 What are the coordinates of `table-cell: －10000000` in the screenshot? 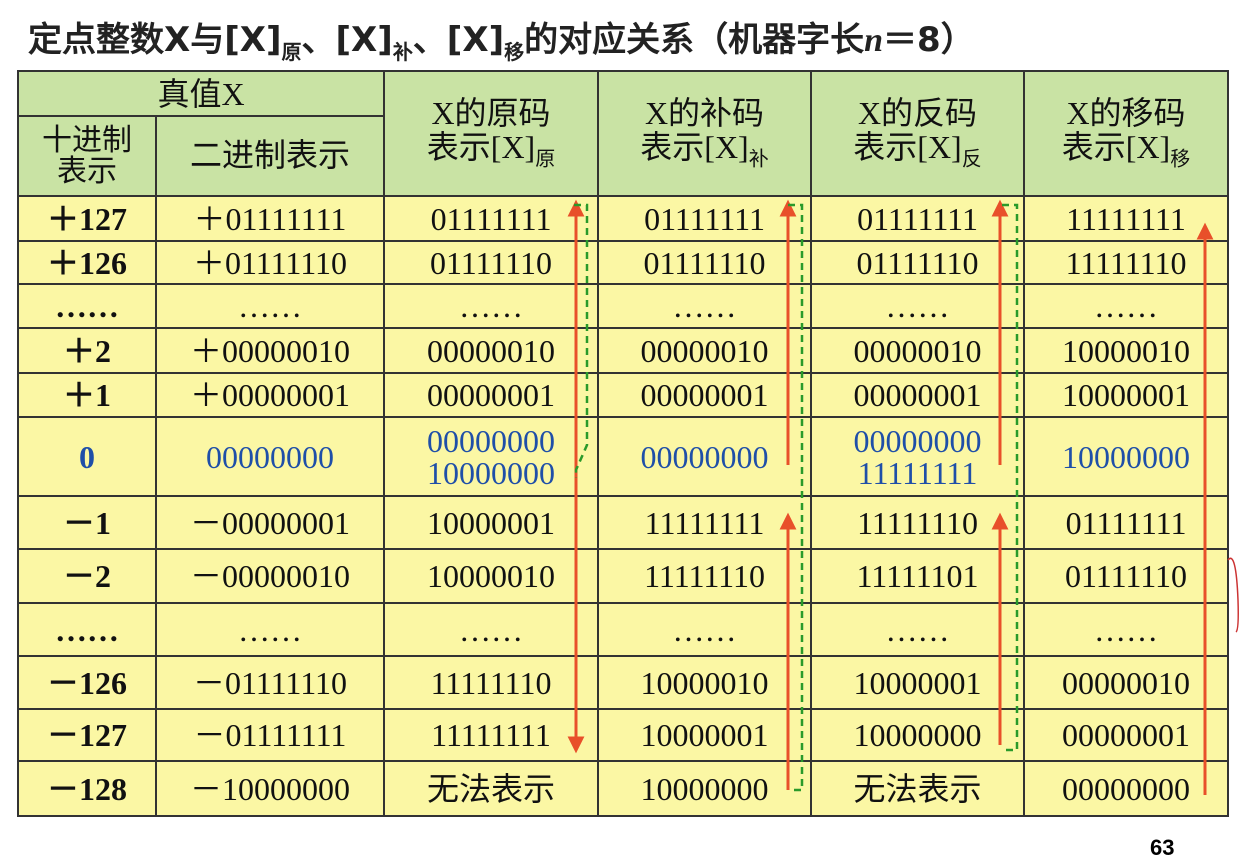 It's located at (270, 788).